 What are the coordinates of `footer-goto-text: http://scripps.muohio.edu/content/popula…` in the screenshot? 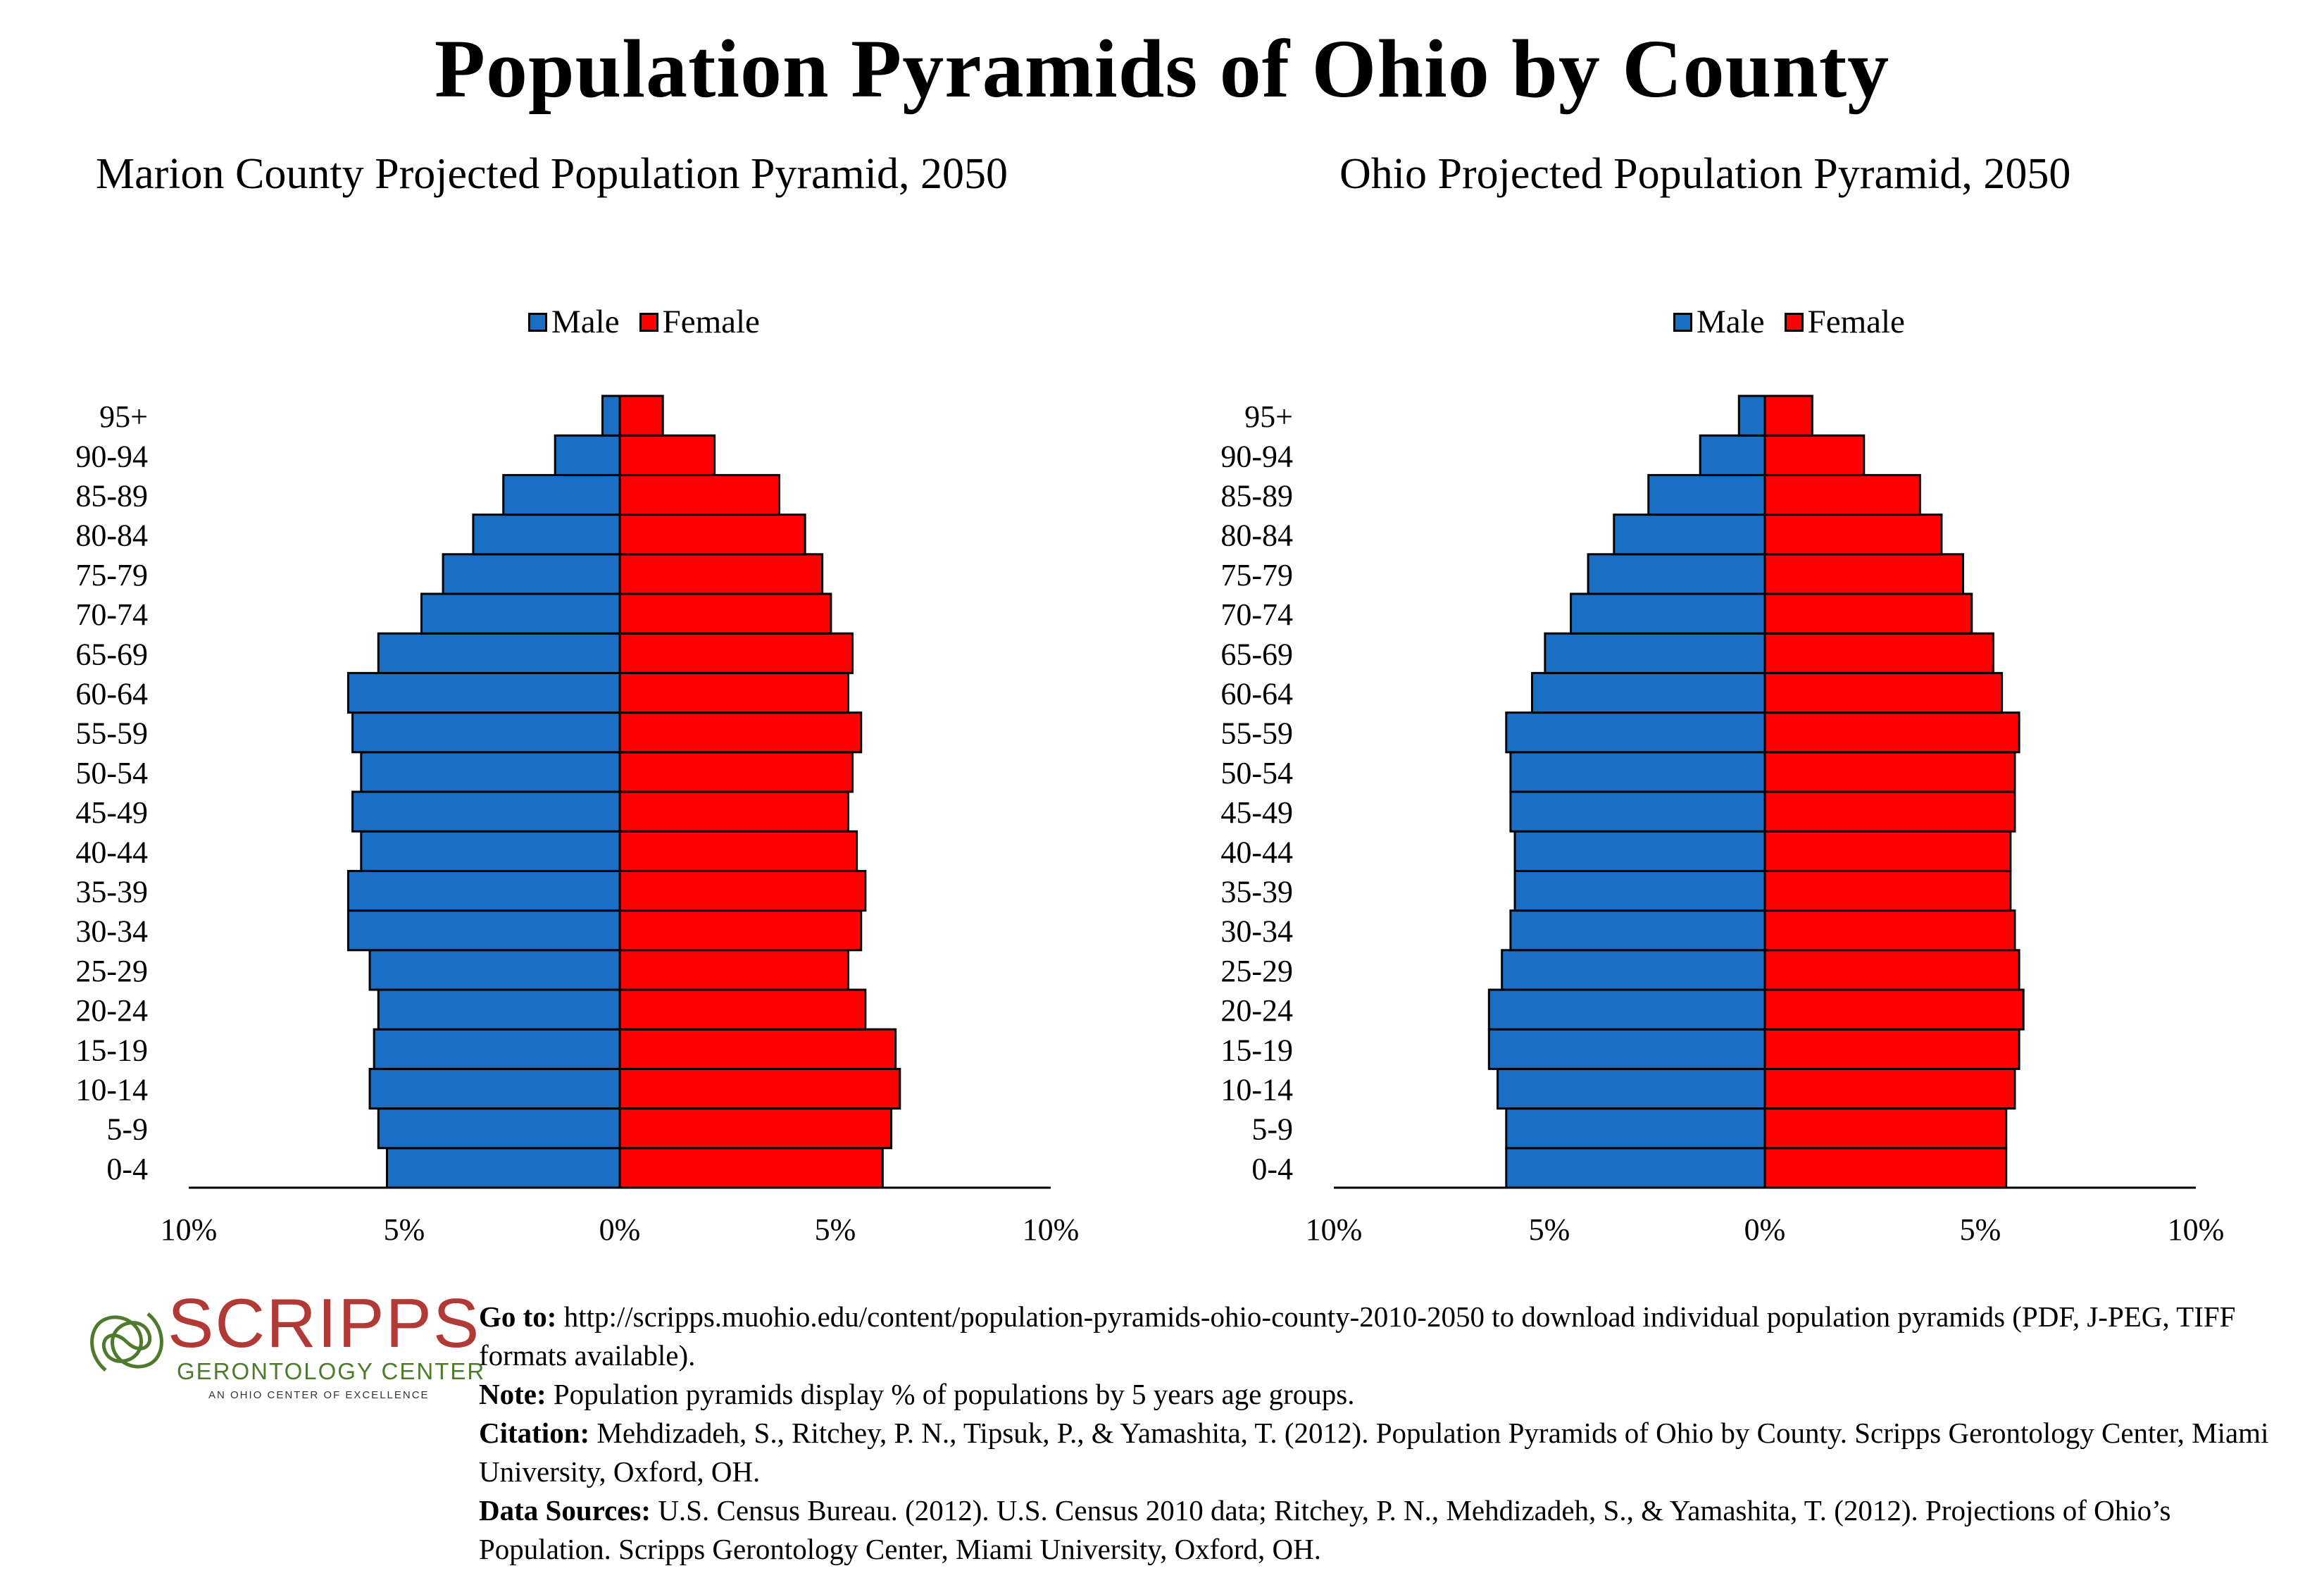 It's located at (1357, 1336).